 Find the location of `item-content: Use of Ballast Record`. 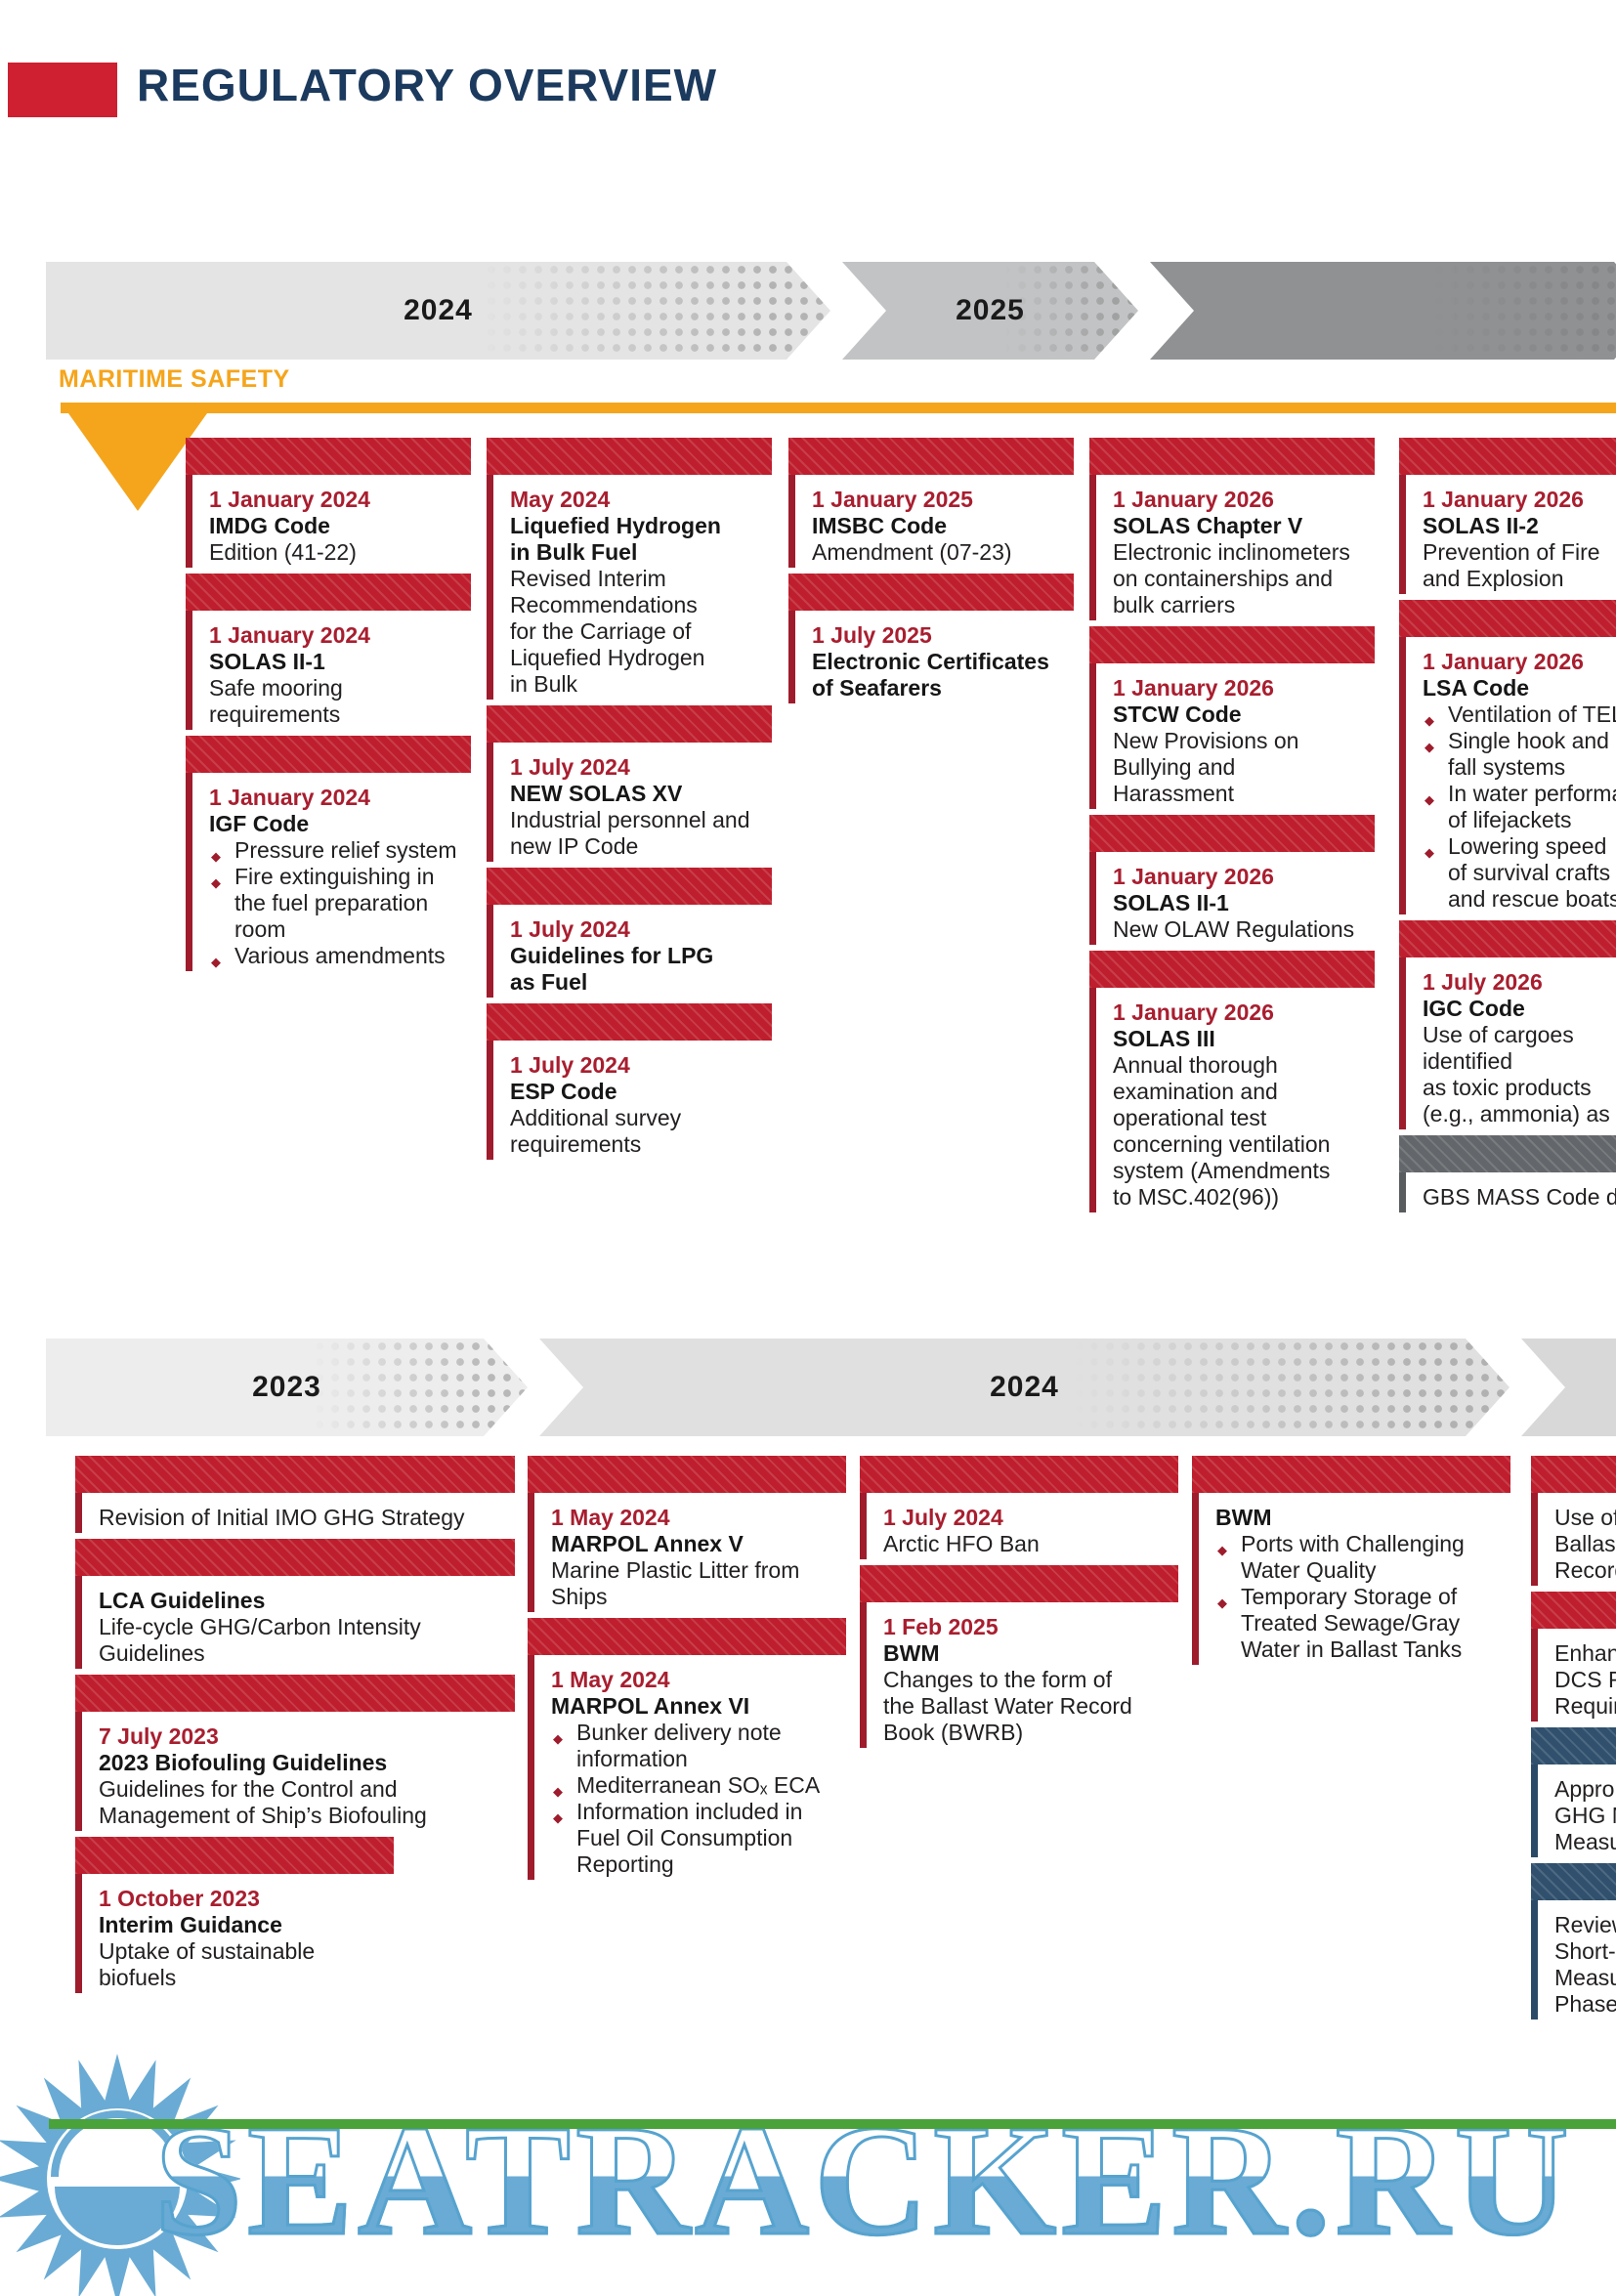

item-content: Use of Ballast Record is located at coordinates (1573, 1539).